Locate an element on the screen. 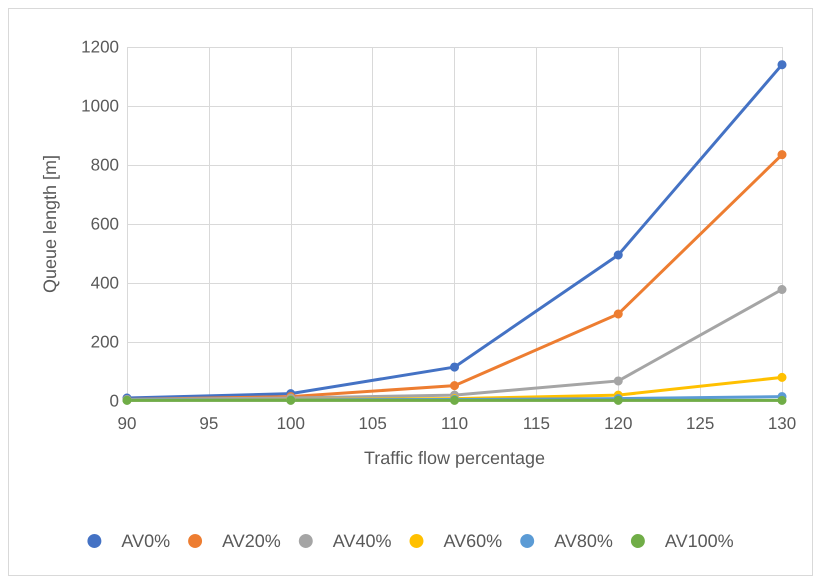 Image resolution: width=821 pixels, height=584 pixels. legend-label: AV80% is located at coordinates (583, 541).